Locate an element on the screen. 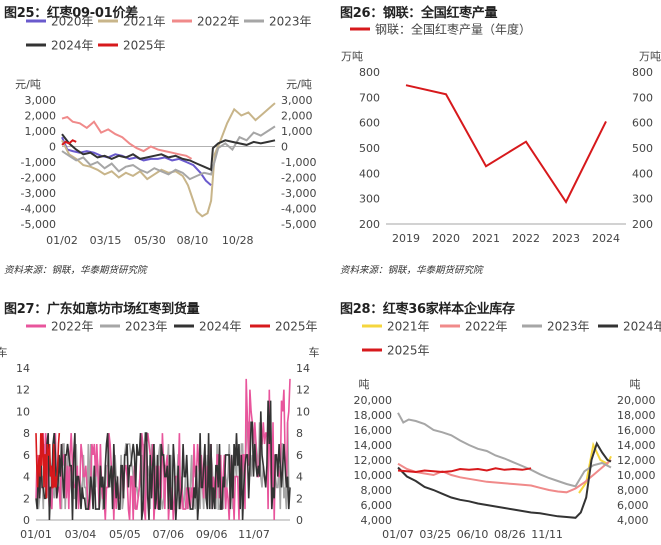 The image size is (661, 545). y-tick-label-right: 3,000 is located at coordinates (297, 100).